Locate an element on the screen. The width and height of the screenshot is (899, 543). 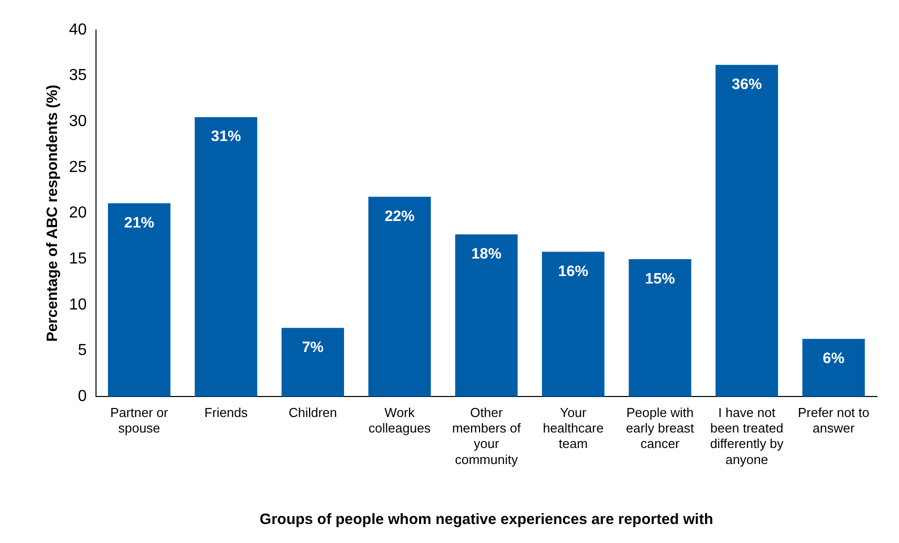
y-tick-label: 40 is located at coordinates (78, 29).